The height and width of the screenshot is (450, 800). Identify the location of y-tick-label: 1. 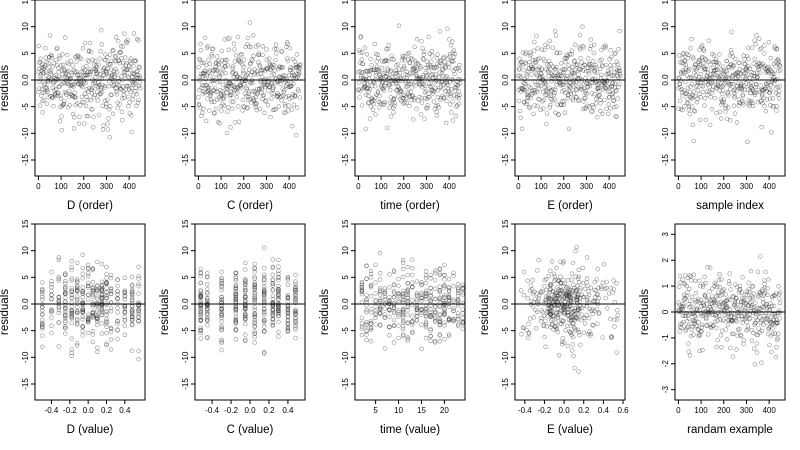
(665, 285).